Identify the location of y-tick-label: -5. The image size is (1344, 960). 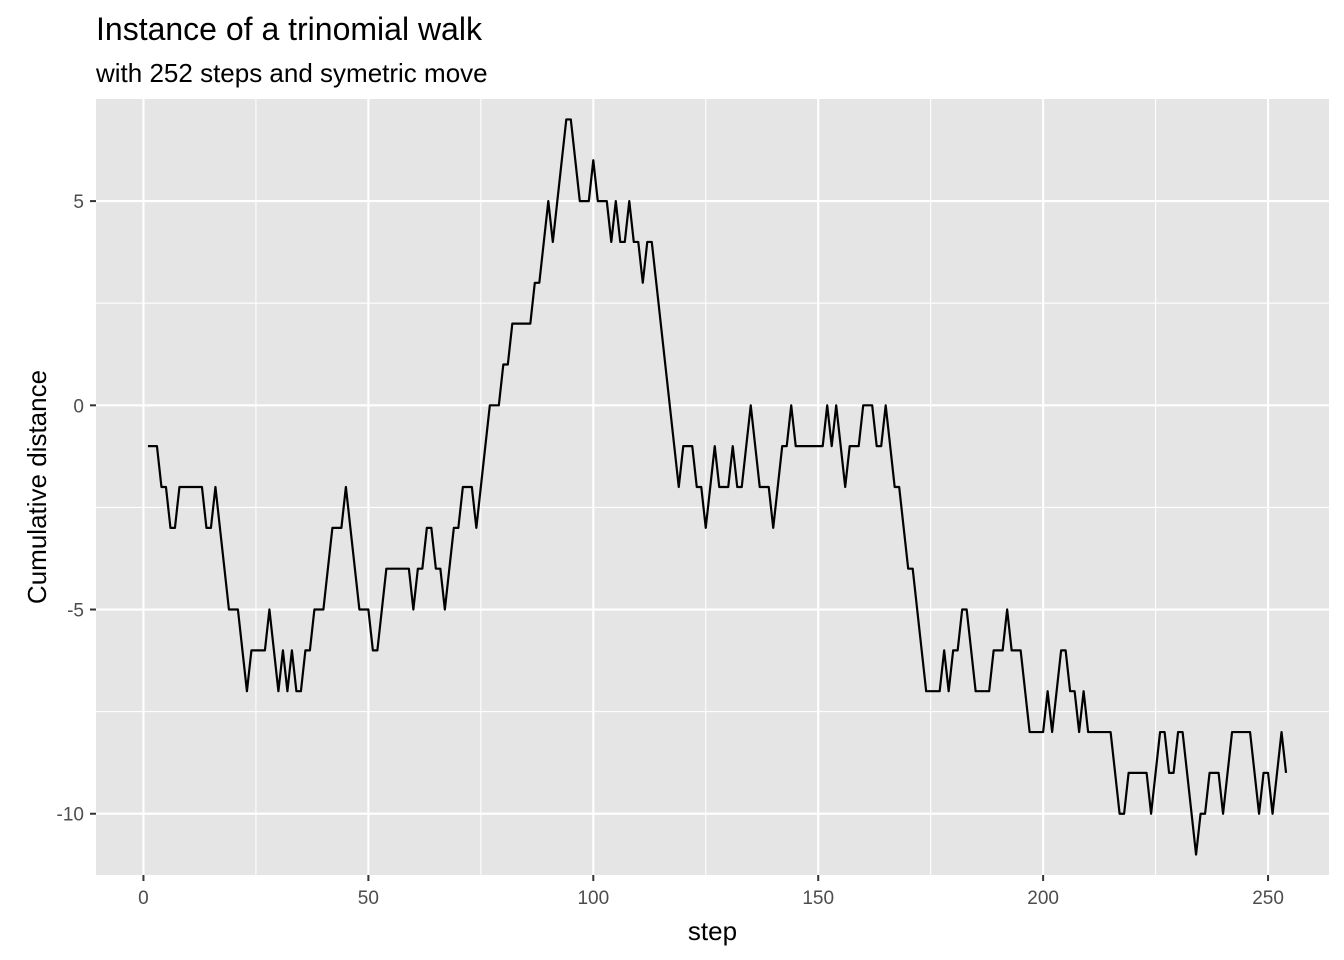
(75, 611).